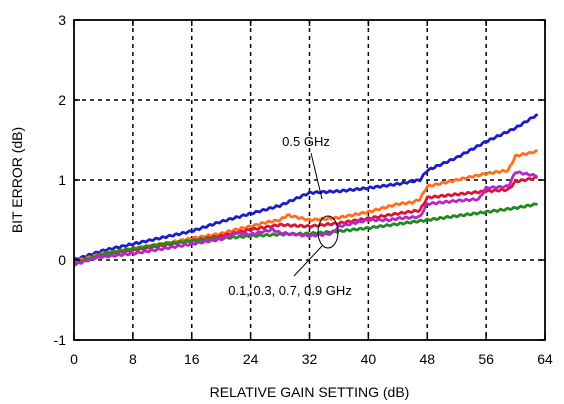 Image resolution: width=564 pixels, height=404 pixels. I want to click on y-tick-label--1: -1, so click(60, 340).